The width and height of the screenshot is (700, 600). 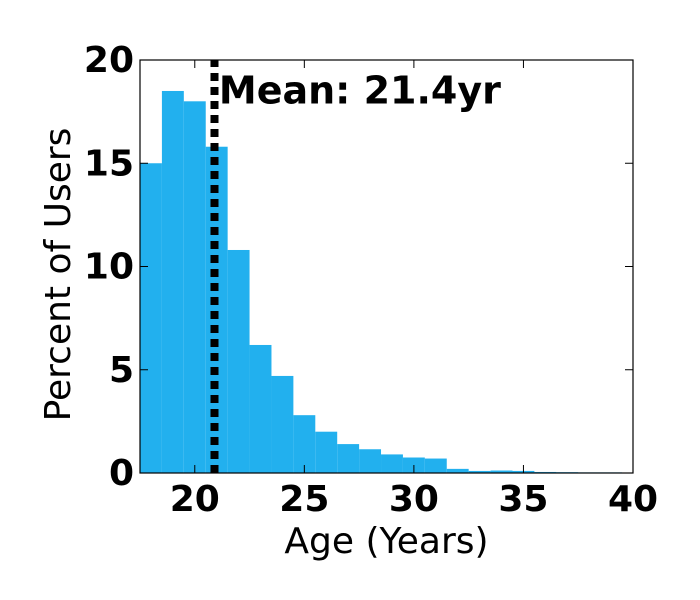 What do you see at coordinates (304, 499) in the screenshot?
I see `x-tick-label-25: 25` at bounding box center [304, 499].